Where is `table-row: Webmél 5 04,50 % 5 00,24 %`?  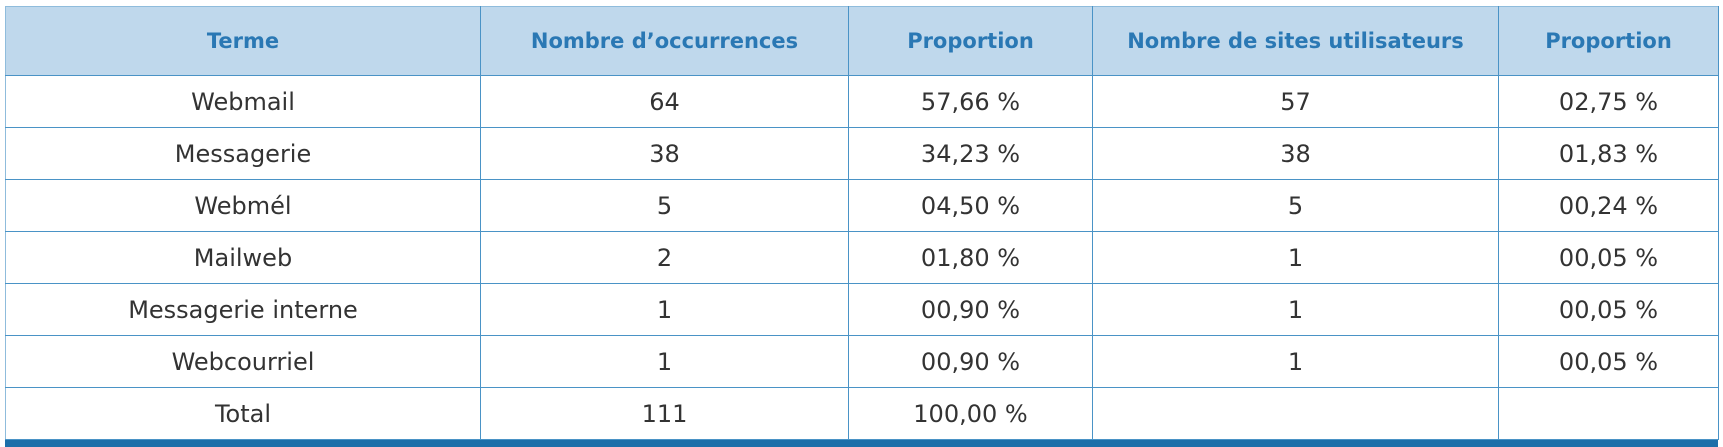
table-row: Webmél 5 04,50 % 5 00,24 % is located at coordinates (862, 205).